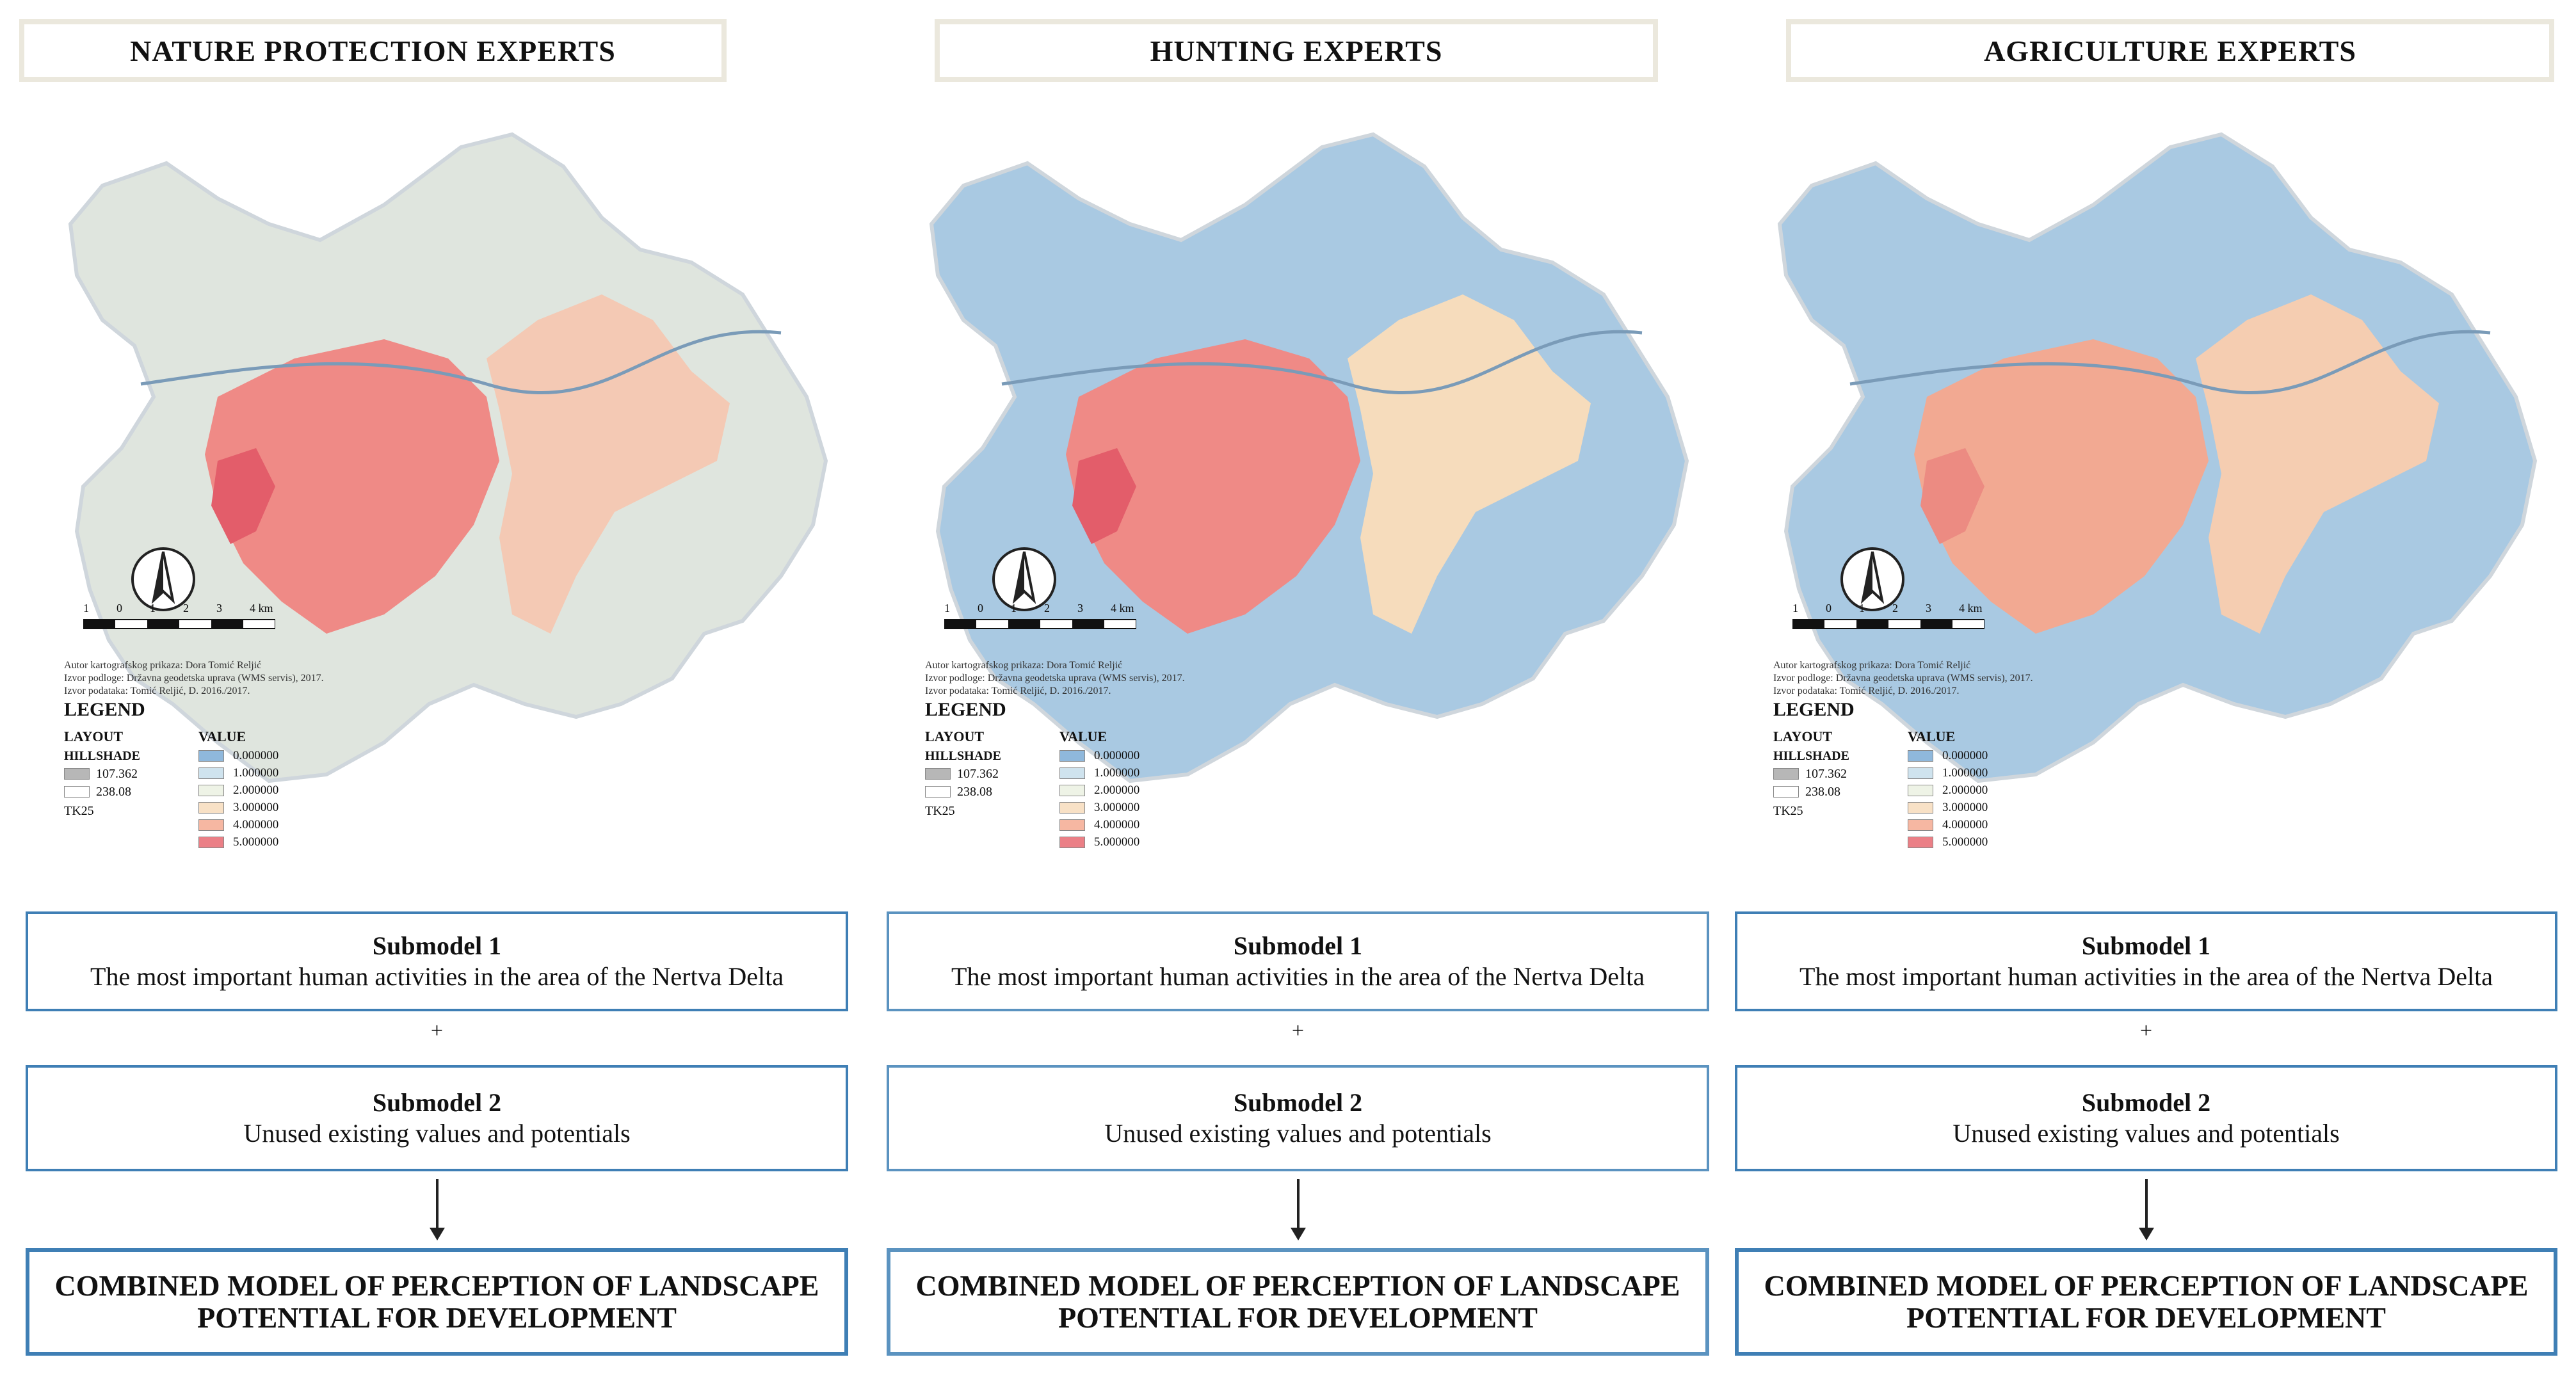 This screenshot has width=2576, height=1380. Describe the element at coordinates (980, 608) in the screenshot. I see `scale-tick-label: 0` at that location.